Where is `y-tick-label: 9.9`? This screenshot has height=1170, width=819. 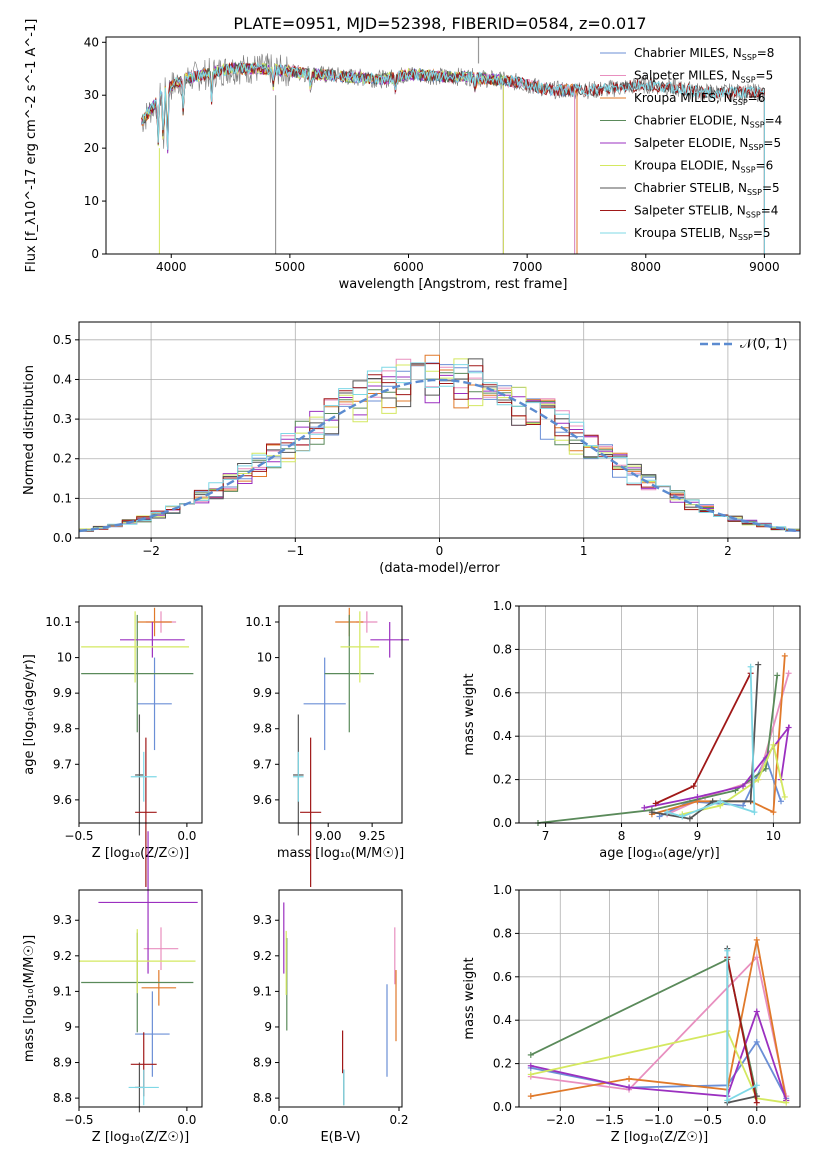
y-tick-label: 9.9 is located at coordinates (262, 693).